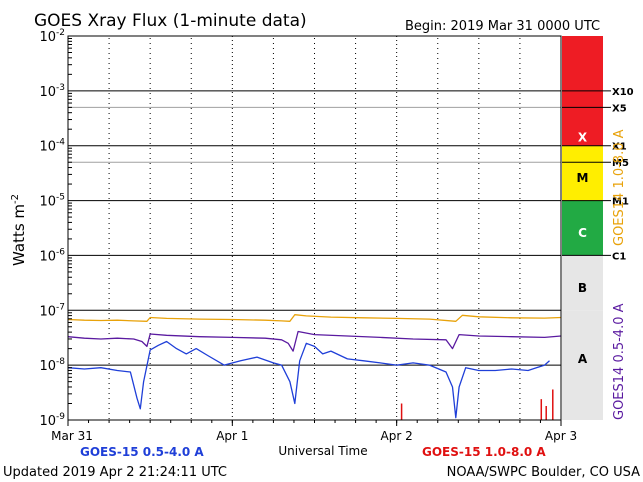 The height and width of the screenshot is (482, 643). What do you see at coordinates (502, 26) in the screenshot?
I see `begin-label: Begin: 2019 Mar 31 0000 UTC` at bounding box center [502, 26].